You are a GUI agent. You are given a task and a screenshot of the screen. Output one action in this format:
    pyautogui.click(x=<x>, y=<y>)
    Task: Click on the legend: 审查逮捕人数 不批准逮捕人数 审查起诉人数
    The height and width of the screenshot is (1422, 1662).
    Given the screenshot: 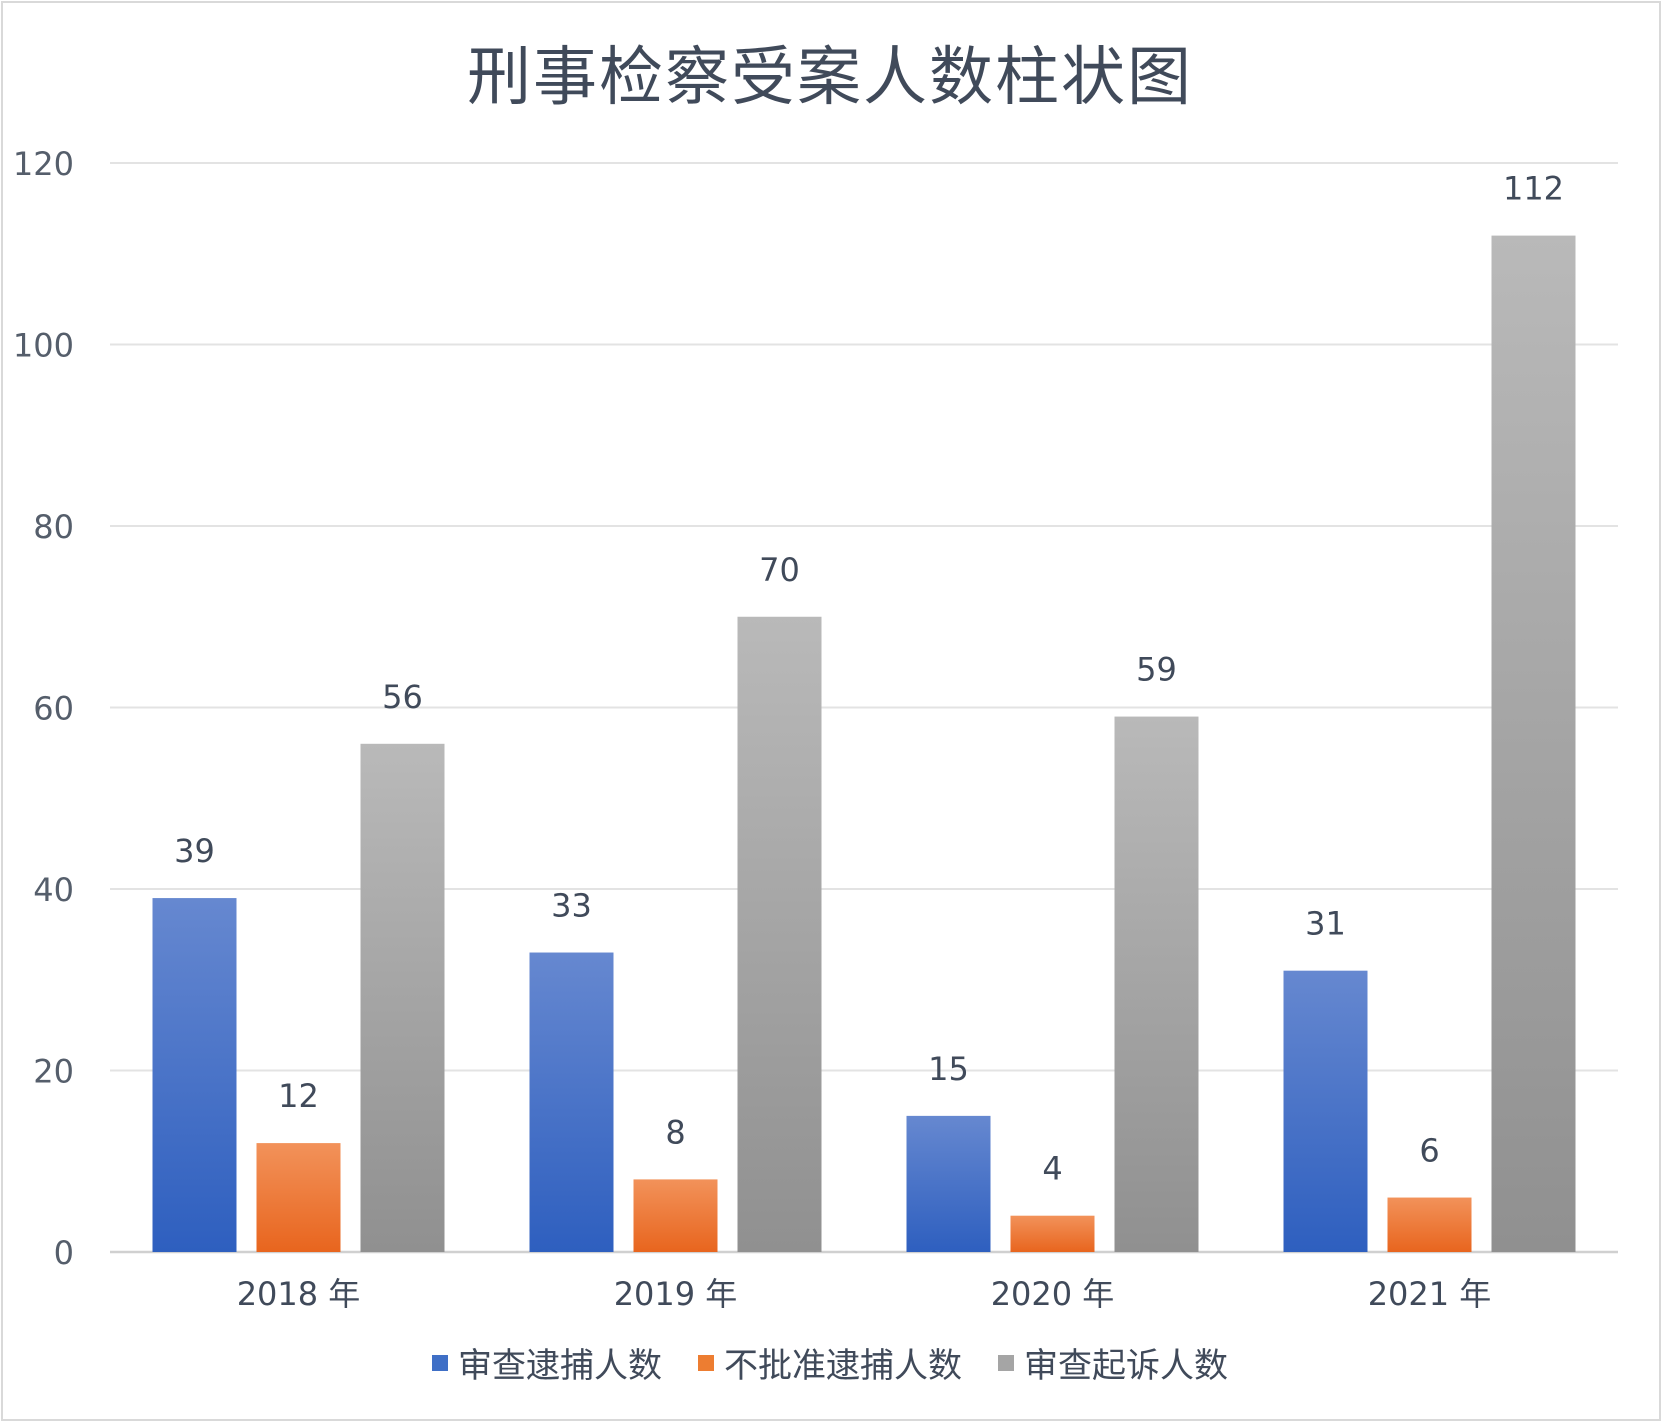 What is the action you would take?
    pyautogui.click(x=830, y=1362)
    